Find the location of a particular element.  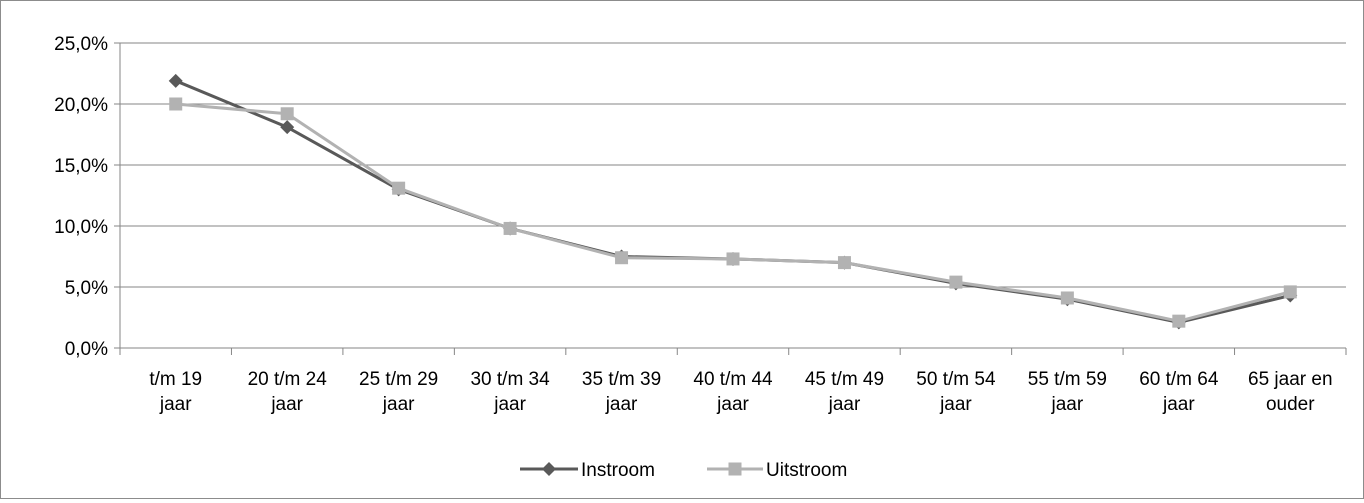

legend-item-instroom: Instroom is located at coordinates (587, 470).